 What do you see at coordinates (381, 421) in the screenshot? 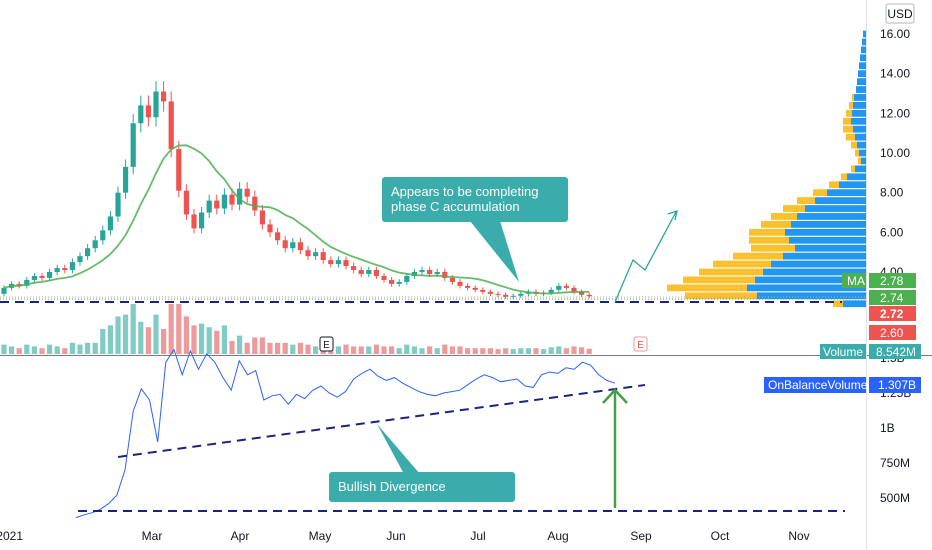
I see `obv-upper-trendline` at bounding box center [381, 421].